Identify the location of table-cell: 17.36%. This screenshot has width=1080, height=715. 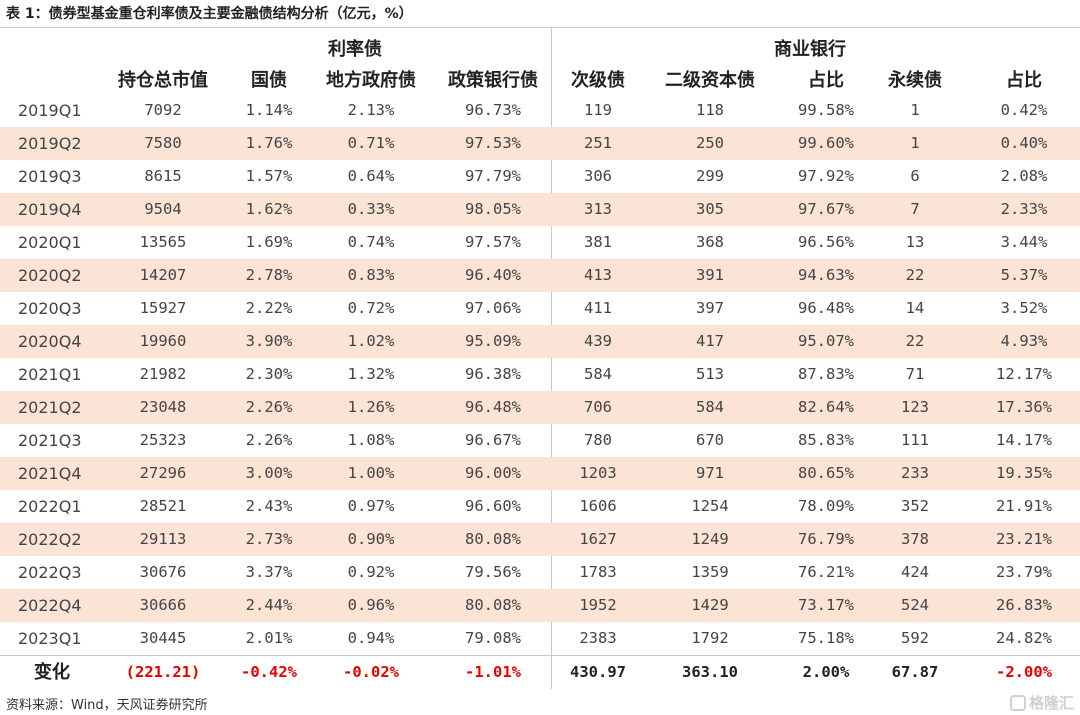
(1024, 407).